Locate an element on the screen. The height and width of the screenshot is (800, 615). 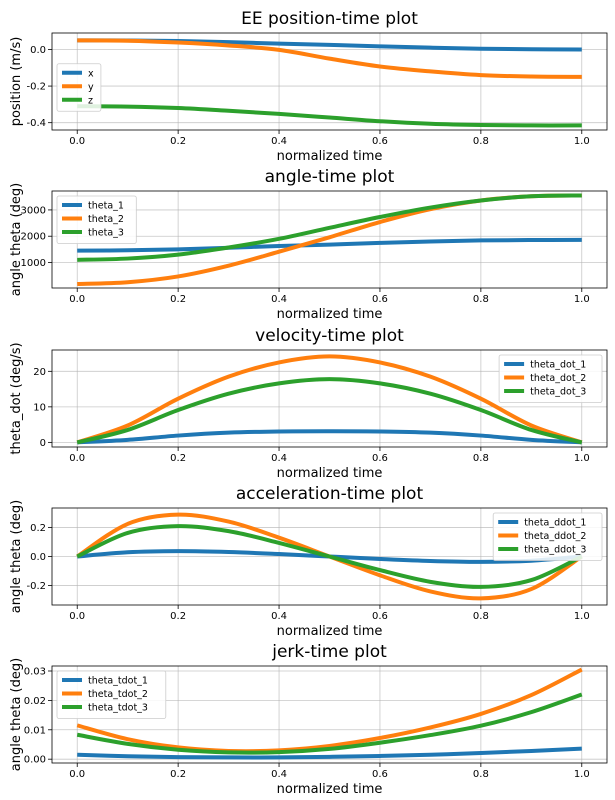
y-tick-label: 0 is located at coordinates (43, 443).